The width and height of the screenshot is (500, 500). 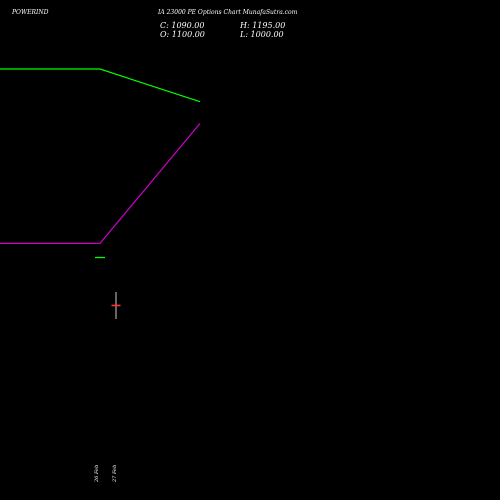 I want to click on x-tick-label-1: 27 Feb, so click(x=115, y=473).